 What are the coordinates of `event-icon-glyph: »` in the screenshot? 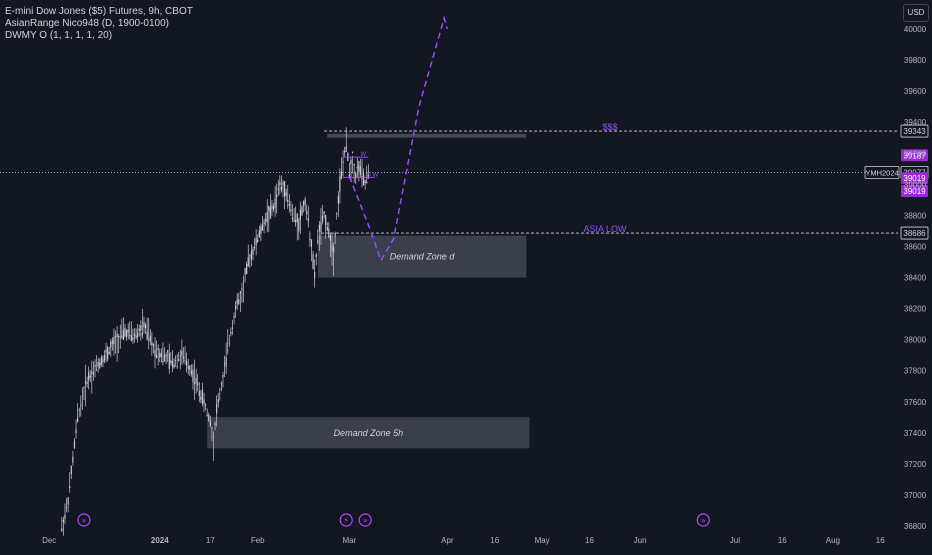 It's located at (703, 520).